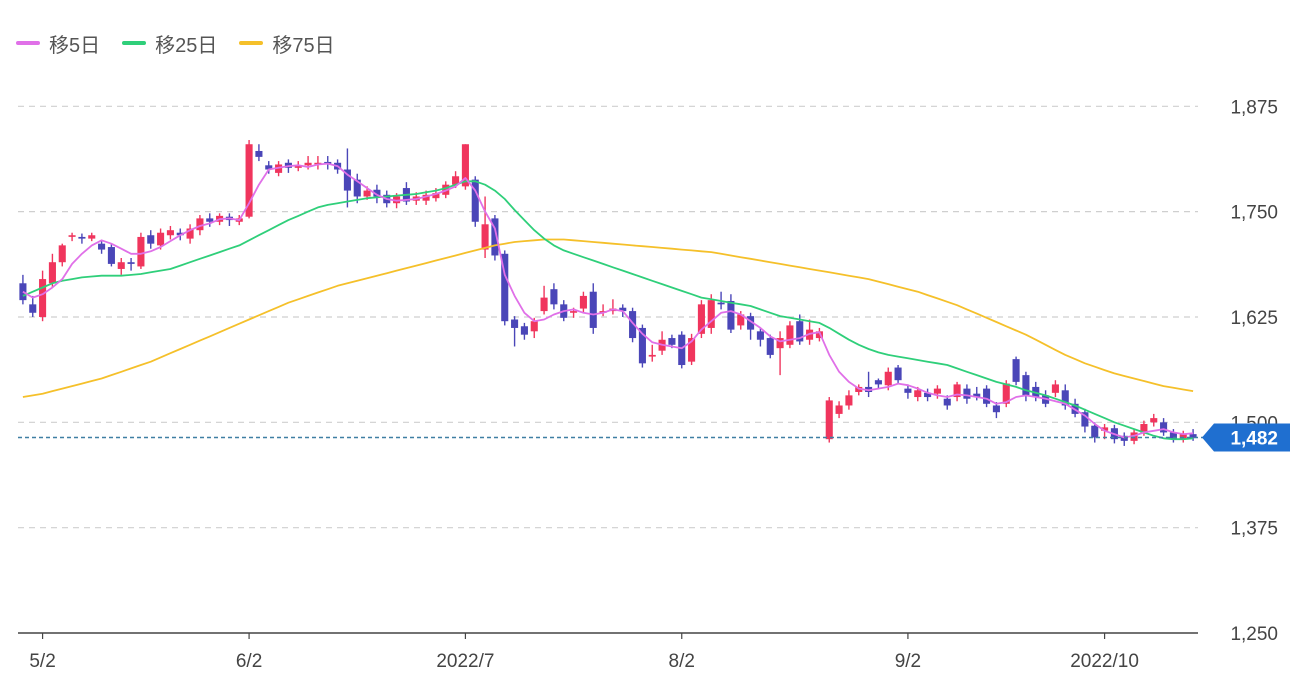 This screenshot has width=1312, height=684. Describe the element at coordinates (303, 45) in the screenshot. I see `legend-label-ma75: 移75日` at that location.